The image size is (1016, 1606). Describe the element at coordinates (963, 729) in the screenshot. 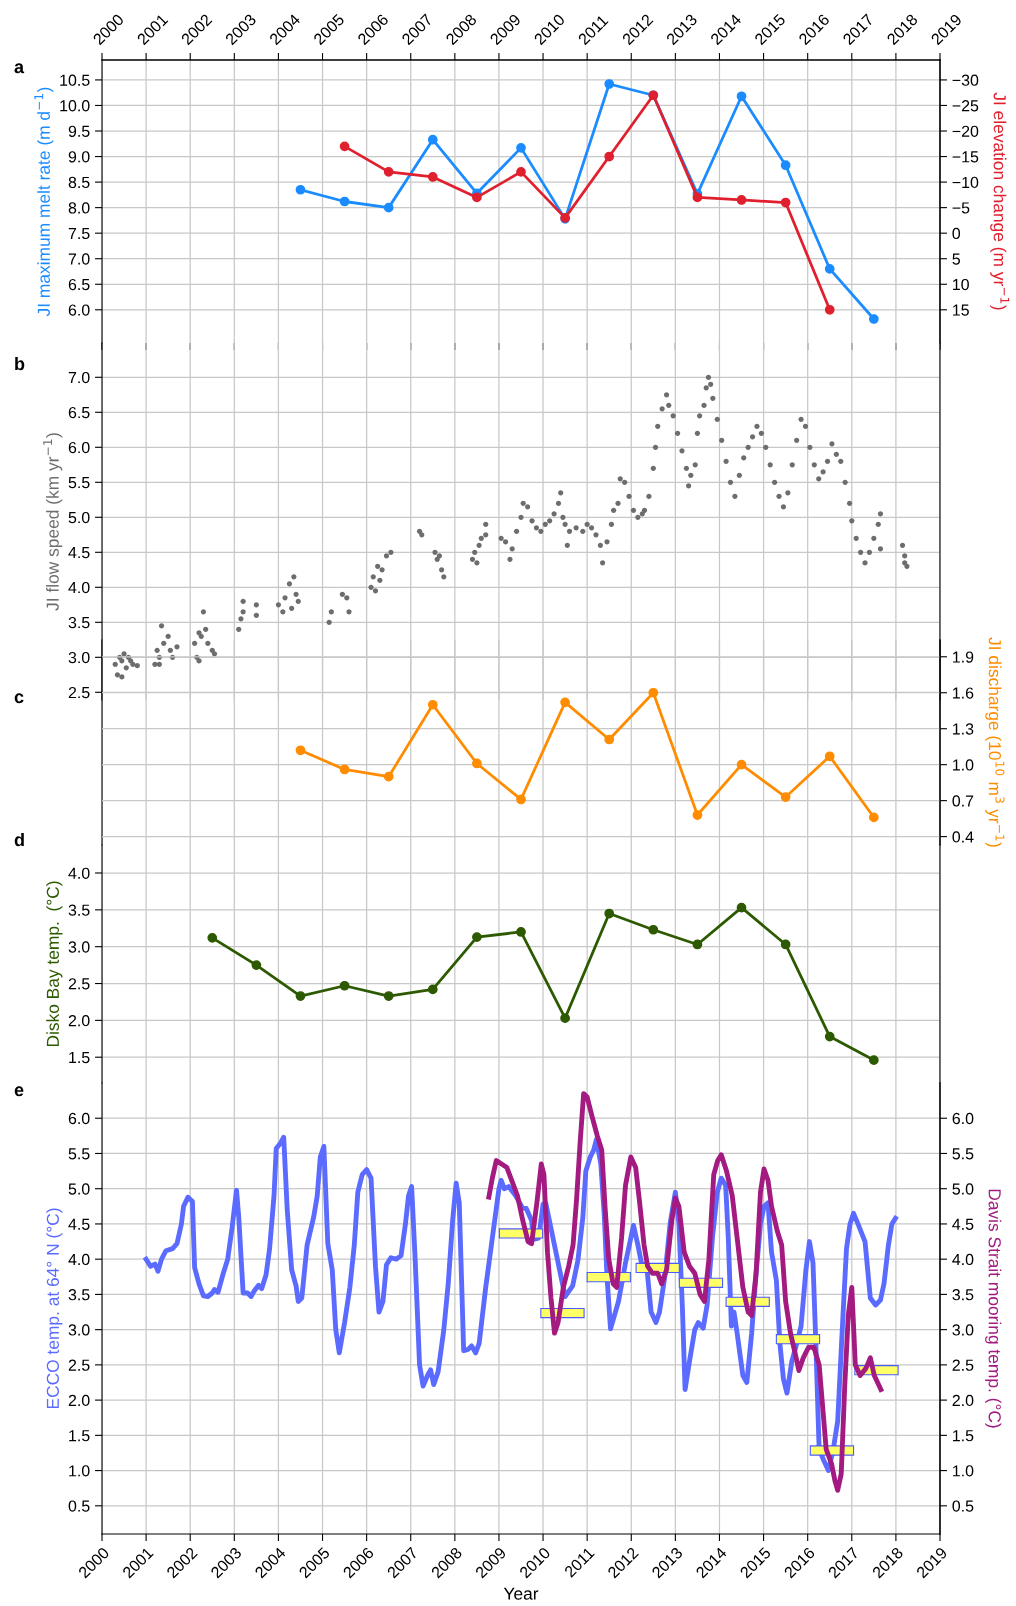

I see `y2-tick-label: 1.3` at that location.